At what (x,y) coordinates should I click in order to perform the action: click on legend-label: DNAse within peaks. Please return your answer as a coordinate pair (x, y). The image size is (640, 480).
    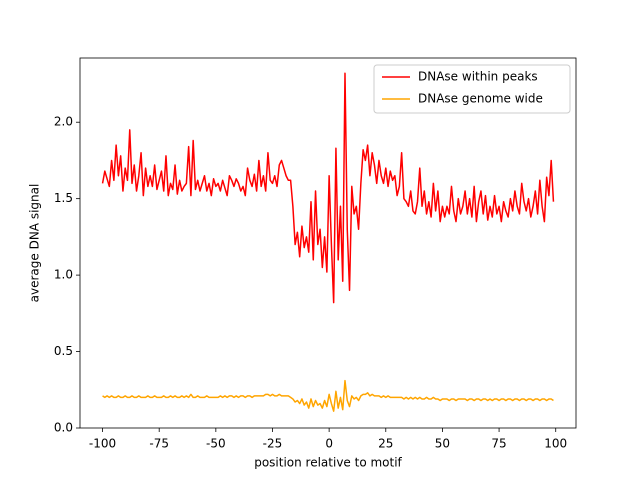
    Looking at the image, I should click on (478, 77).